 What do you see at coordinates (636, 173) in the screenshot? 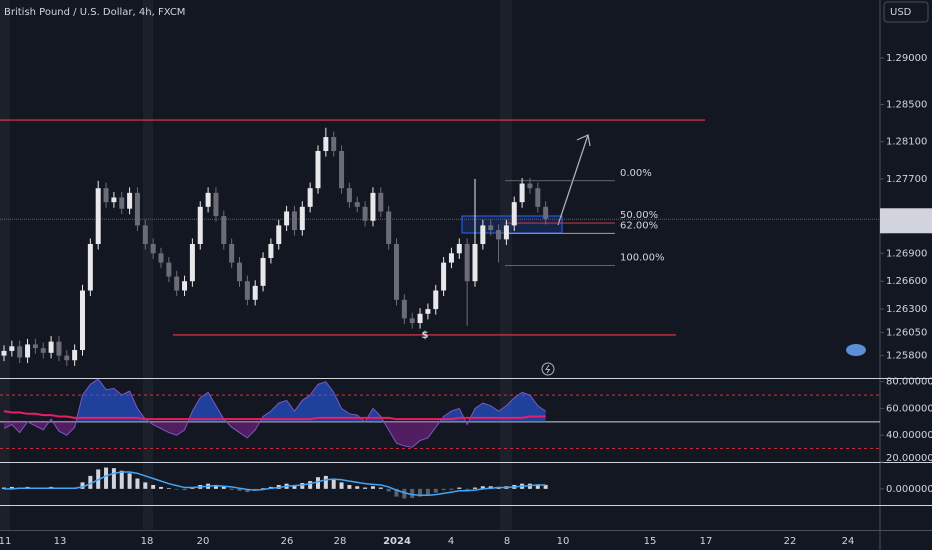
I see `fib-label: 0.00%` at bounding box center [636, 173].